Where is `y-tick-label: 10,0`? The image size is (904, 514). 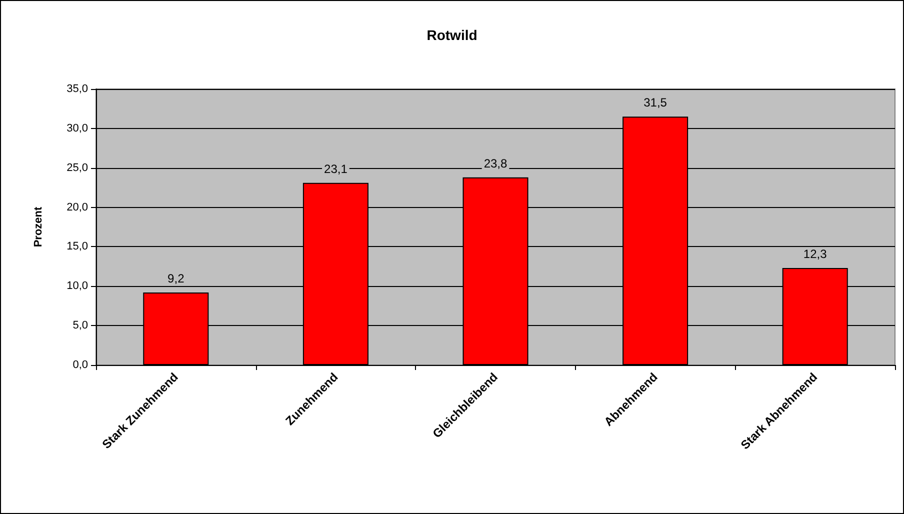
y-tick-label: 10,0 is located at coordinates (77, 286).